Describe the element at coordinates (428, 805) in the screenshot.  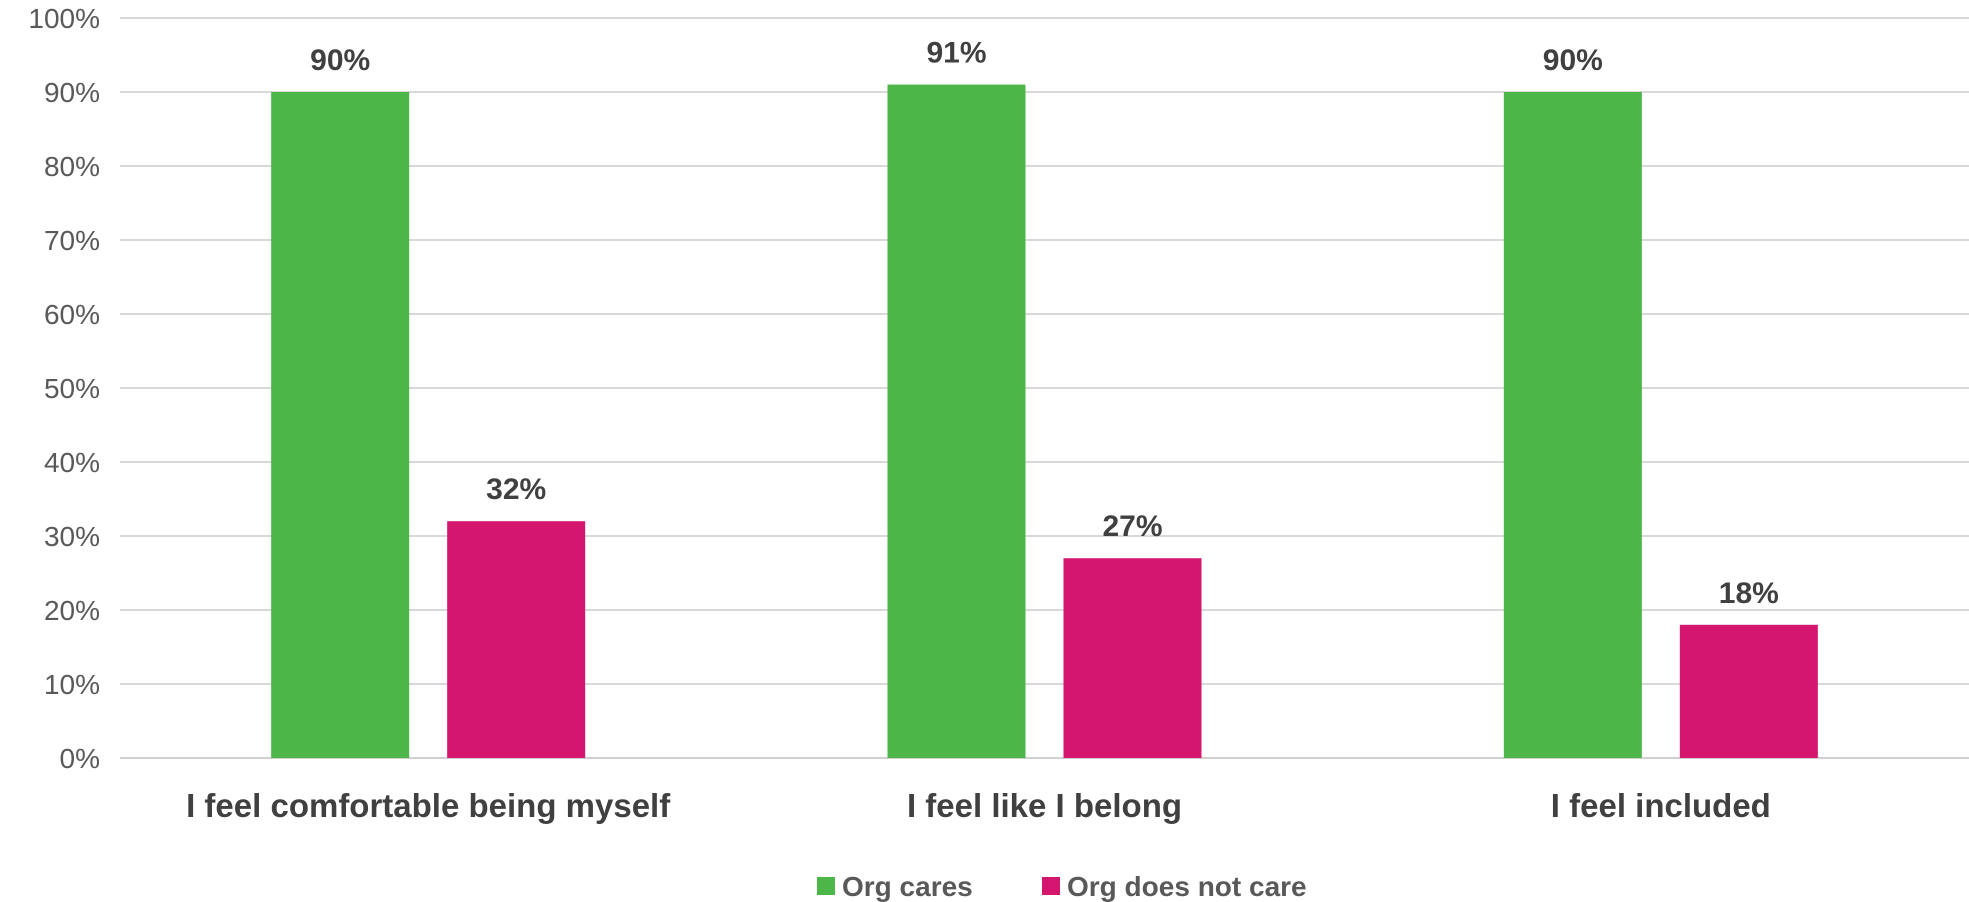
I see `category-label: I feel comfortable being myself` at that location.